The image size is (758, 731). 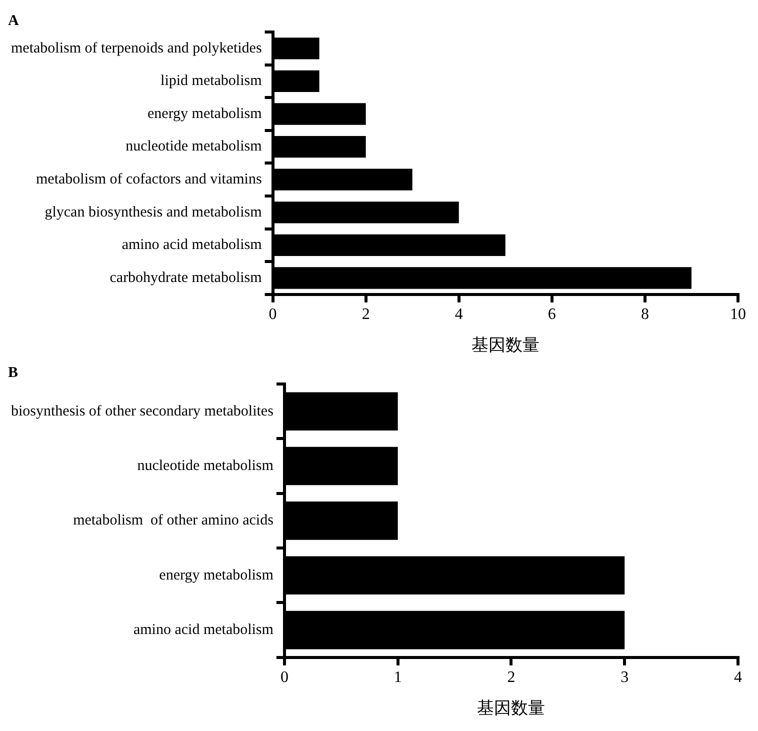 What do you see at coordinates (211, 81) in the screenshot?
I see `y-tick-label: lipid metabolism` at bounding box center [211, 81].